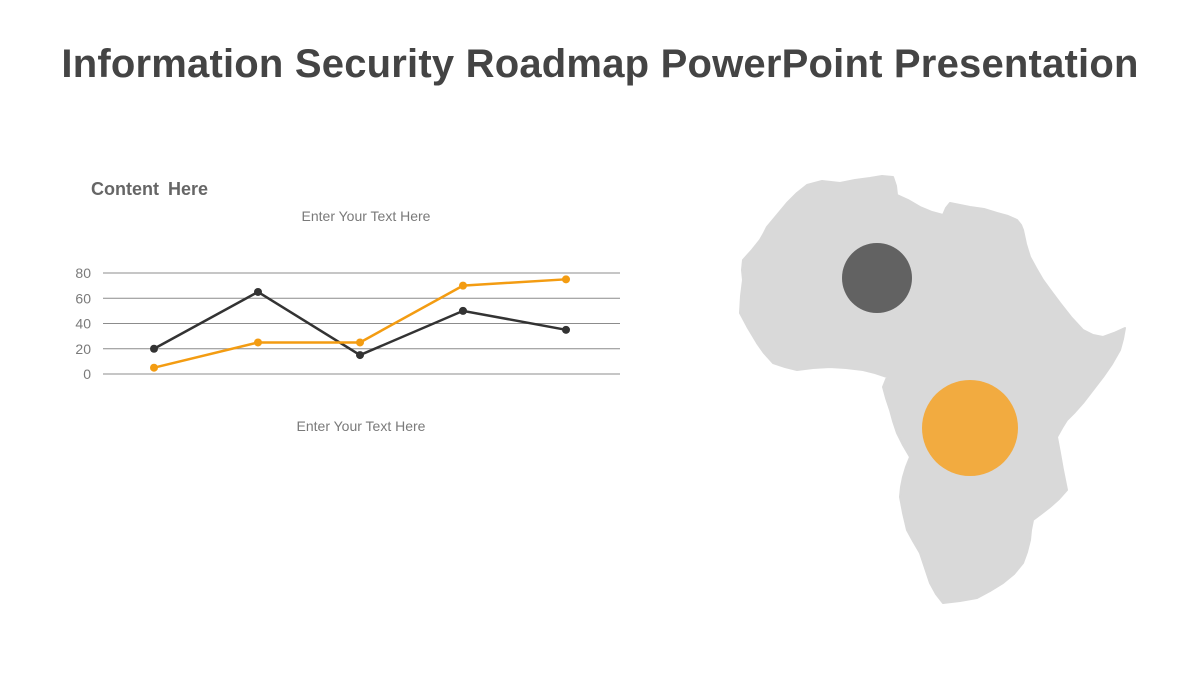 The width and height of the screenshot is (1200, 675). I want to click on chart-subtitle: Enter Your Text Here, so click(366, 216).